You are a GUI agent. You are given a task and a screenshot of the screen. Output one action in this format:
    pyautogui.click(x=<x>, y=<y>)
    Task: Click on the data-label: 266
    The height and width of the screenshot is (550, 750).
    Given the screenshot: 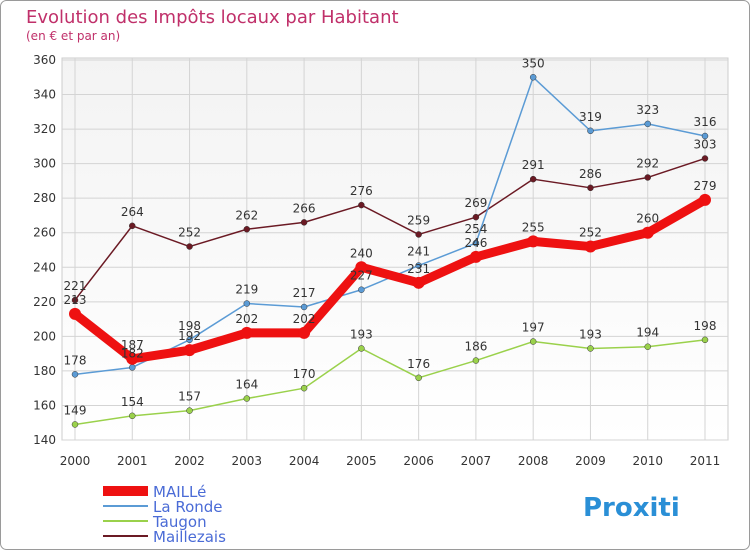 What is the action you would take?
    pyautogui.click(x=304, y=208)
    